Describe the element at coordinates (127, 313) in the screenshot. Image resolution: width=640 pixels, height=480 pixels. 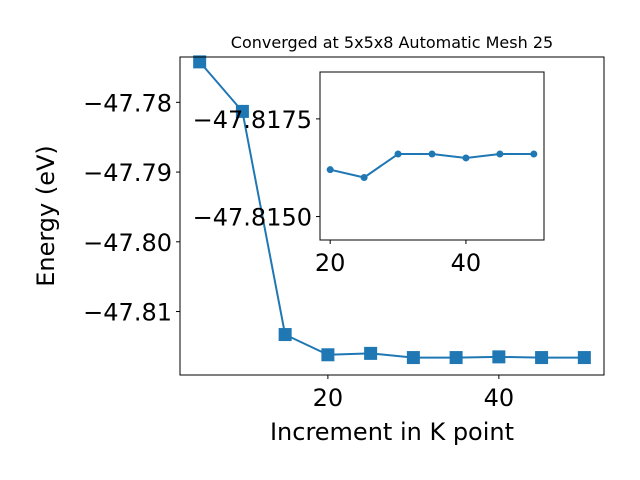
I see `main-y-tick-label: −47.81` at that location.